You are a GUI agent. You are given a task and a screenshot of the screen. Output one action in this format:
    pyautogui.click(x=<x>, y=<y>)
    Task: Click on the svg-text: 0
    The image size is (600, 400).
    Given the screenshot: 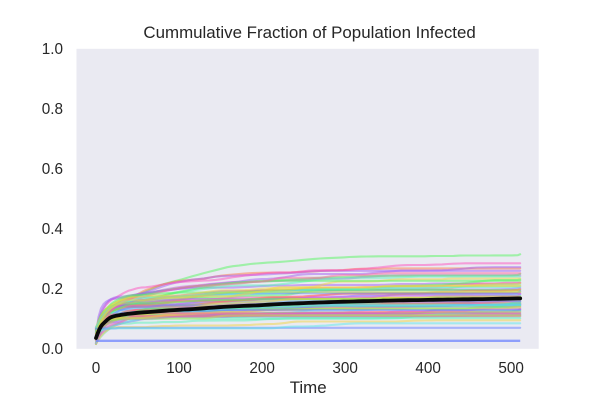 What is the action you would take?
    pyautogui.click(x=96, y=368)
    